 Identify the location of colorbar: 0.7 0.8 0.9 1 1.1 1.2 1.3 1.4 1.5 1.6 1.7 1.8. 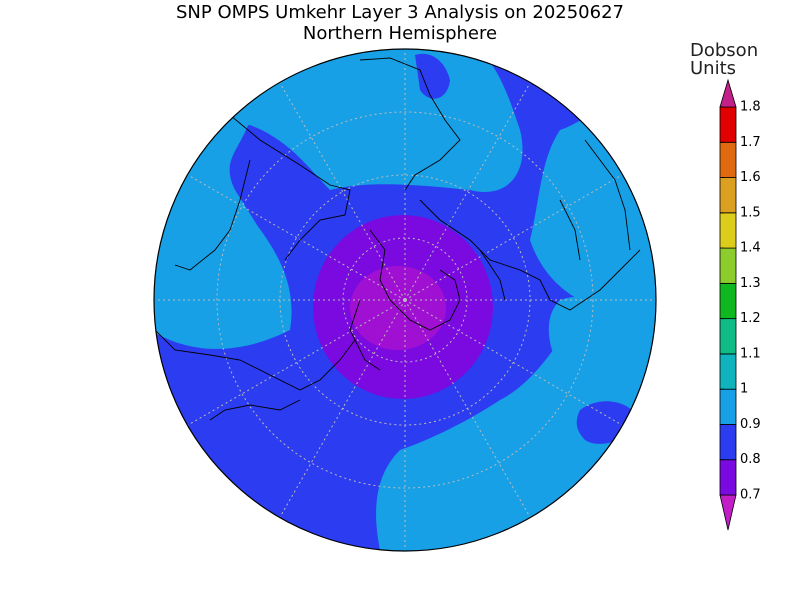
(740, 304).